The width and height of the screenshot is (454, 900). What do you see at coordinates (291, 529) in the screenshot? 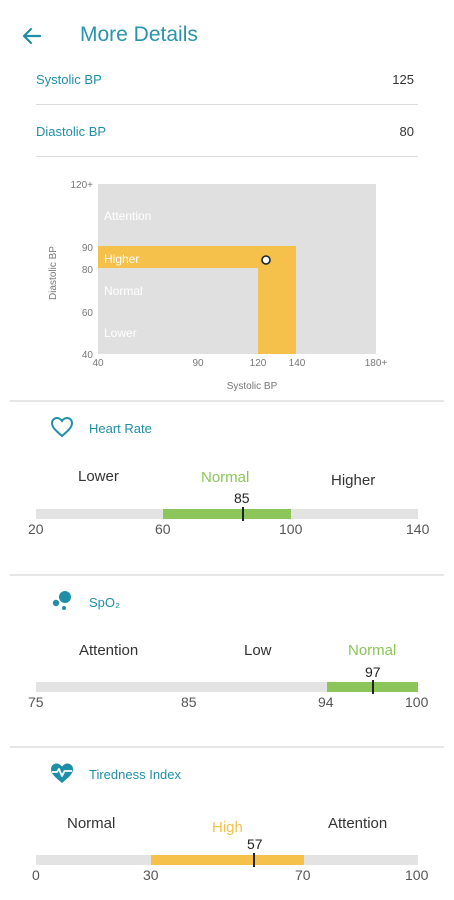
I see `hr-tick: 100` at bounding box center [291, 529].